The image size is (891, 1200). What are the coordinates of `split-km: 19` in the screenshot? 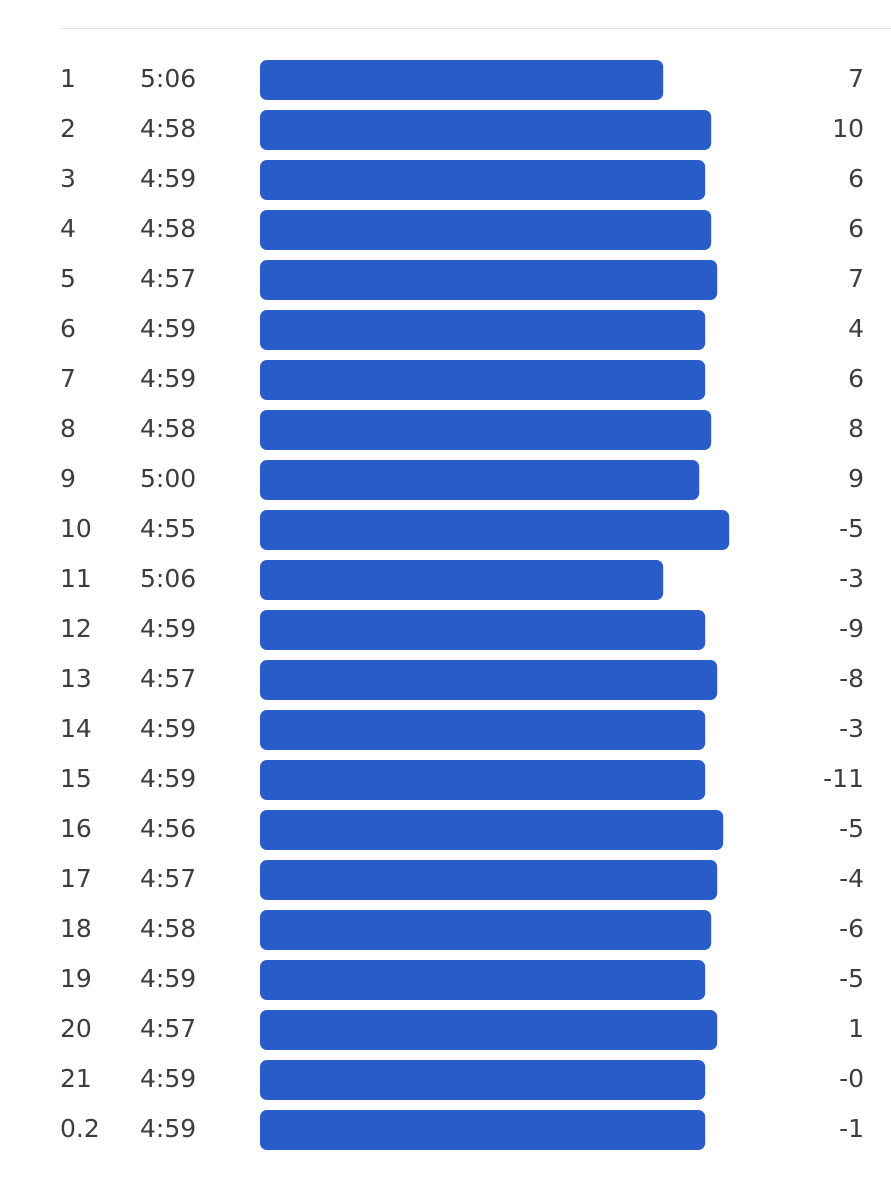 It's located at (76, 978).